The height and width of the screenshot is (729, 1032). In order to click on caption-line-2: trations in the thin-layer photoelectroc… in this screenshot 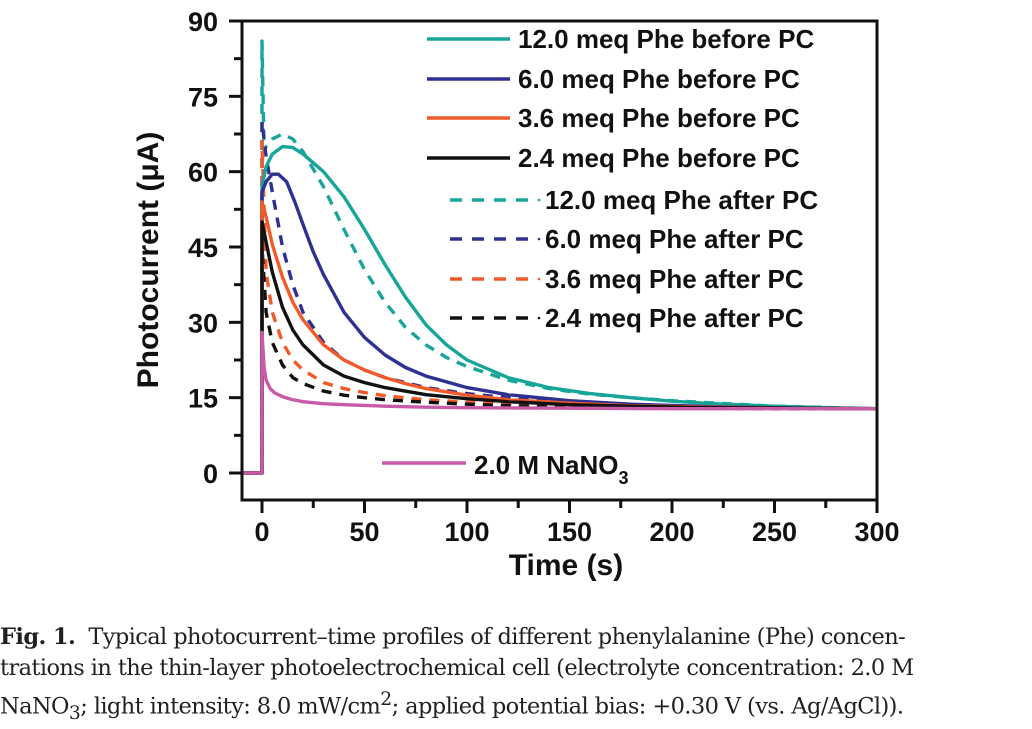, I will do `click(516, 668)`.